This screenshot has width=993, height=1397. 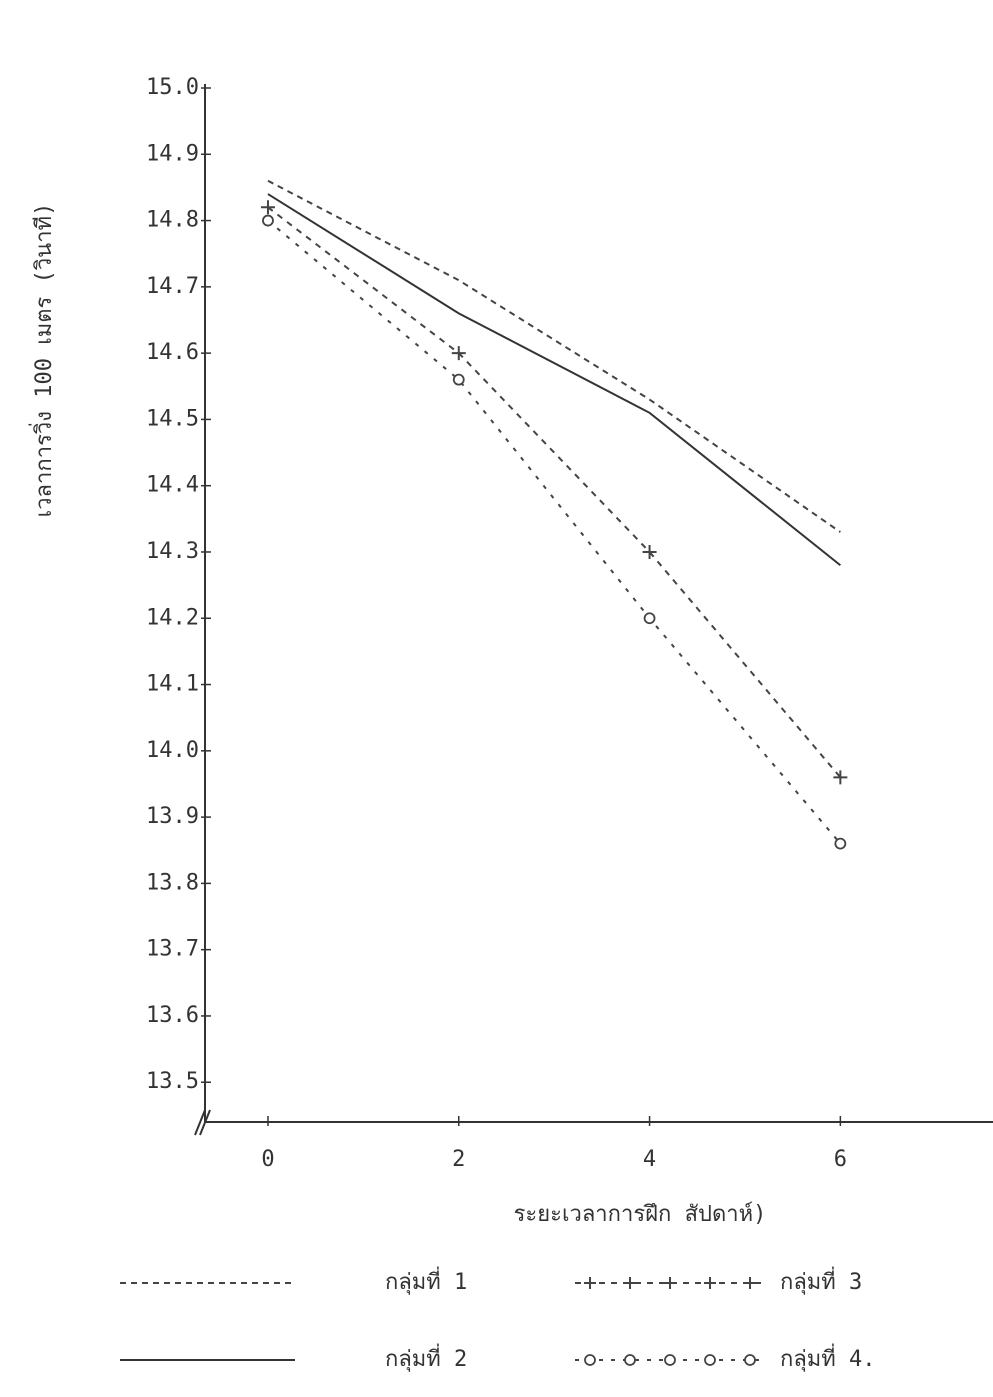 What do you see at coordinates (172, 617) in the screenshot?
I see `y-tick-label: 14.2` at bounding box center [172, 617].